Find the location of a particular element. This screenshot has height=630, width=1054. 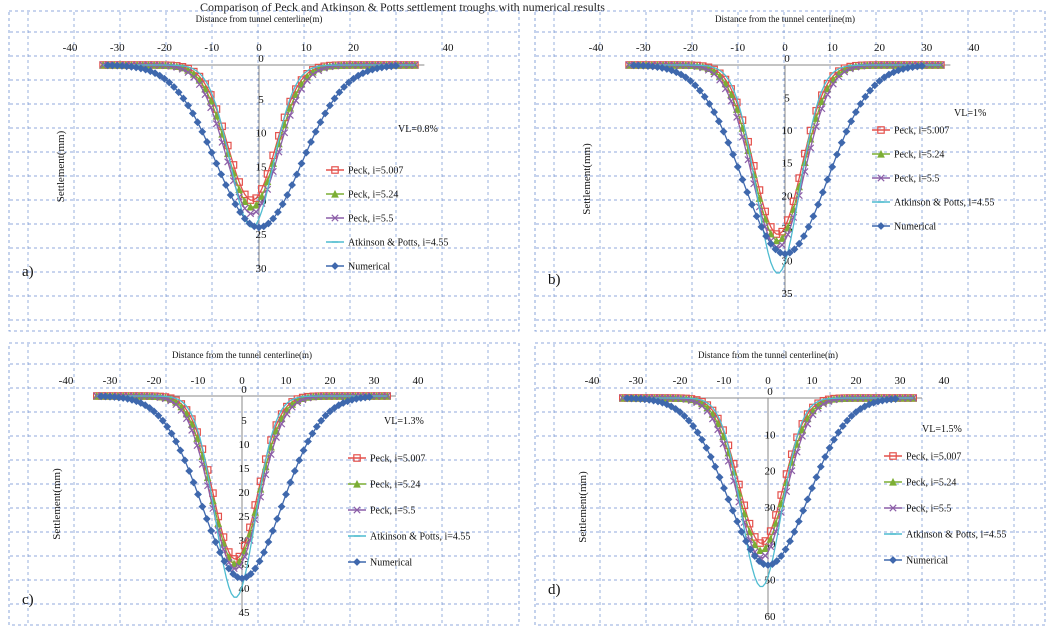

y-tick-label: 40 is located at coordinates (771, 544).